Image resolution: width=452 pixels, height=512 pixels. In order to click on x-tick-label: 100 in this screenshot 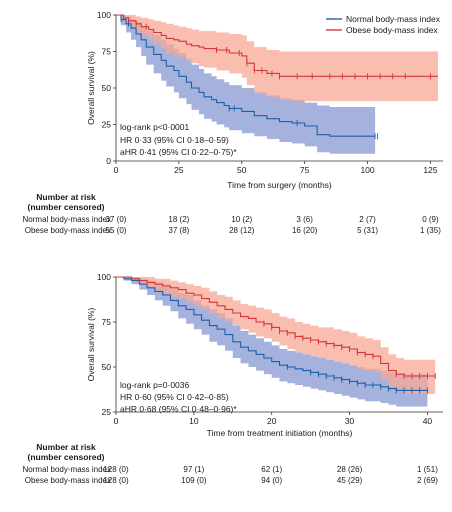, I will do `click(367, 170)`.